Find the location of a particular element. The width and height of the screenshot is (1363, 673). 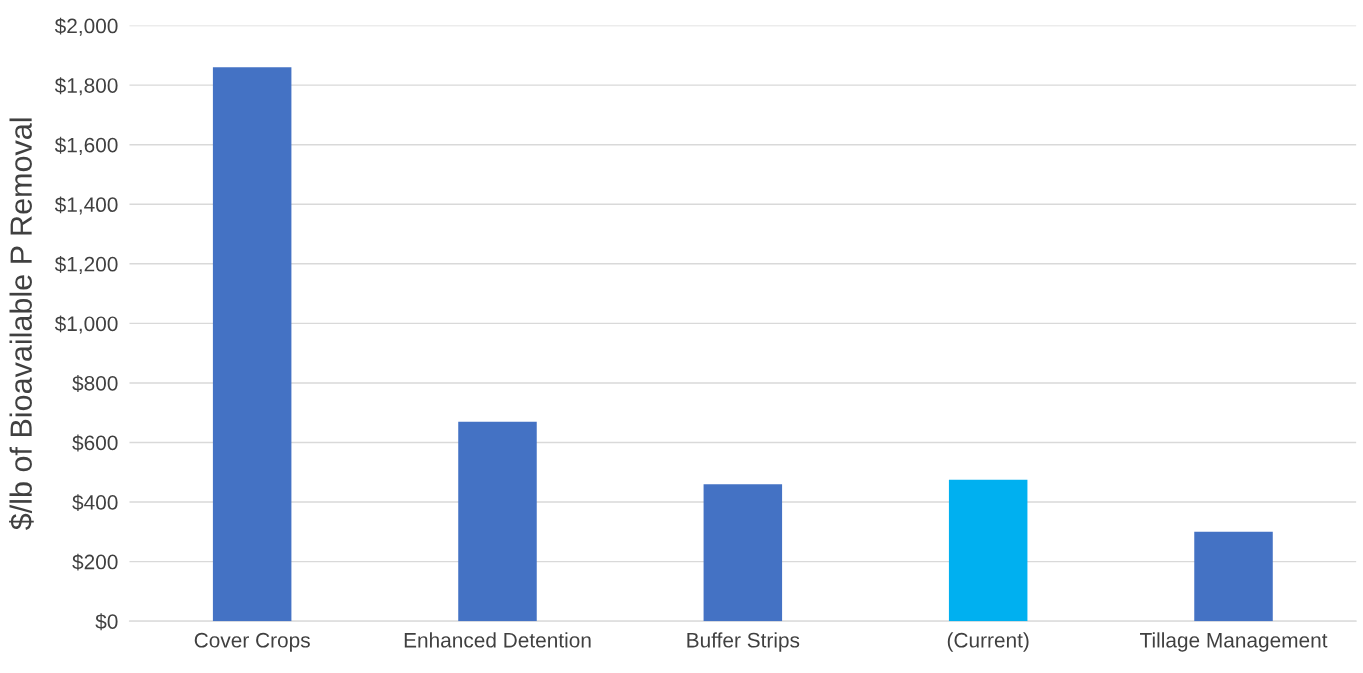

x-tick-label: Enhanced Detention is located at coordinates (497, 640).